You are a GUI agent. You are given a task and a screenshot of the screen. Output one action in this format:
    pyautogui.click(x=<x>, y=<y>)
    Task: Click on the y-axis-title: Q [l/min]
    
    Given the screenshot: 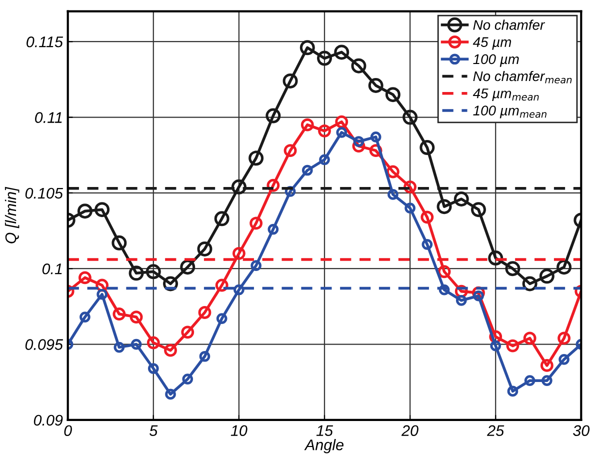 What is the action you would take?
    pyautogui.click(x=12, y=215)
    